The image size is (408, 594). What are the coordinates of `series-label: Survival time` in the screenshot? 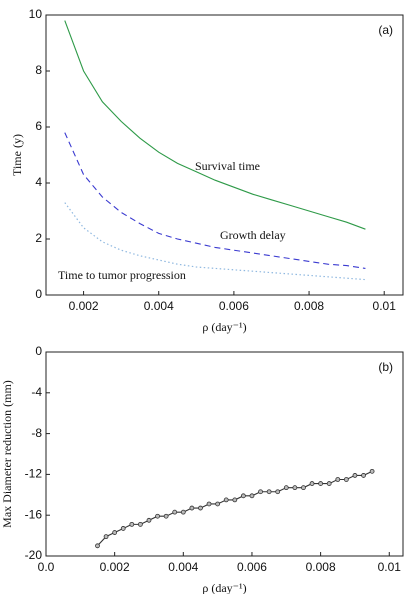 It's located at (227, 166).